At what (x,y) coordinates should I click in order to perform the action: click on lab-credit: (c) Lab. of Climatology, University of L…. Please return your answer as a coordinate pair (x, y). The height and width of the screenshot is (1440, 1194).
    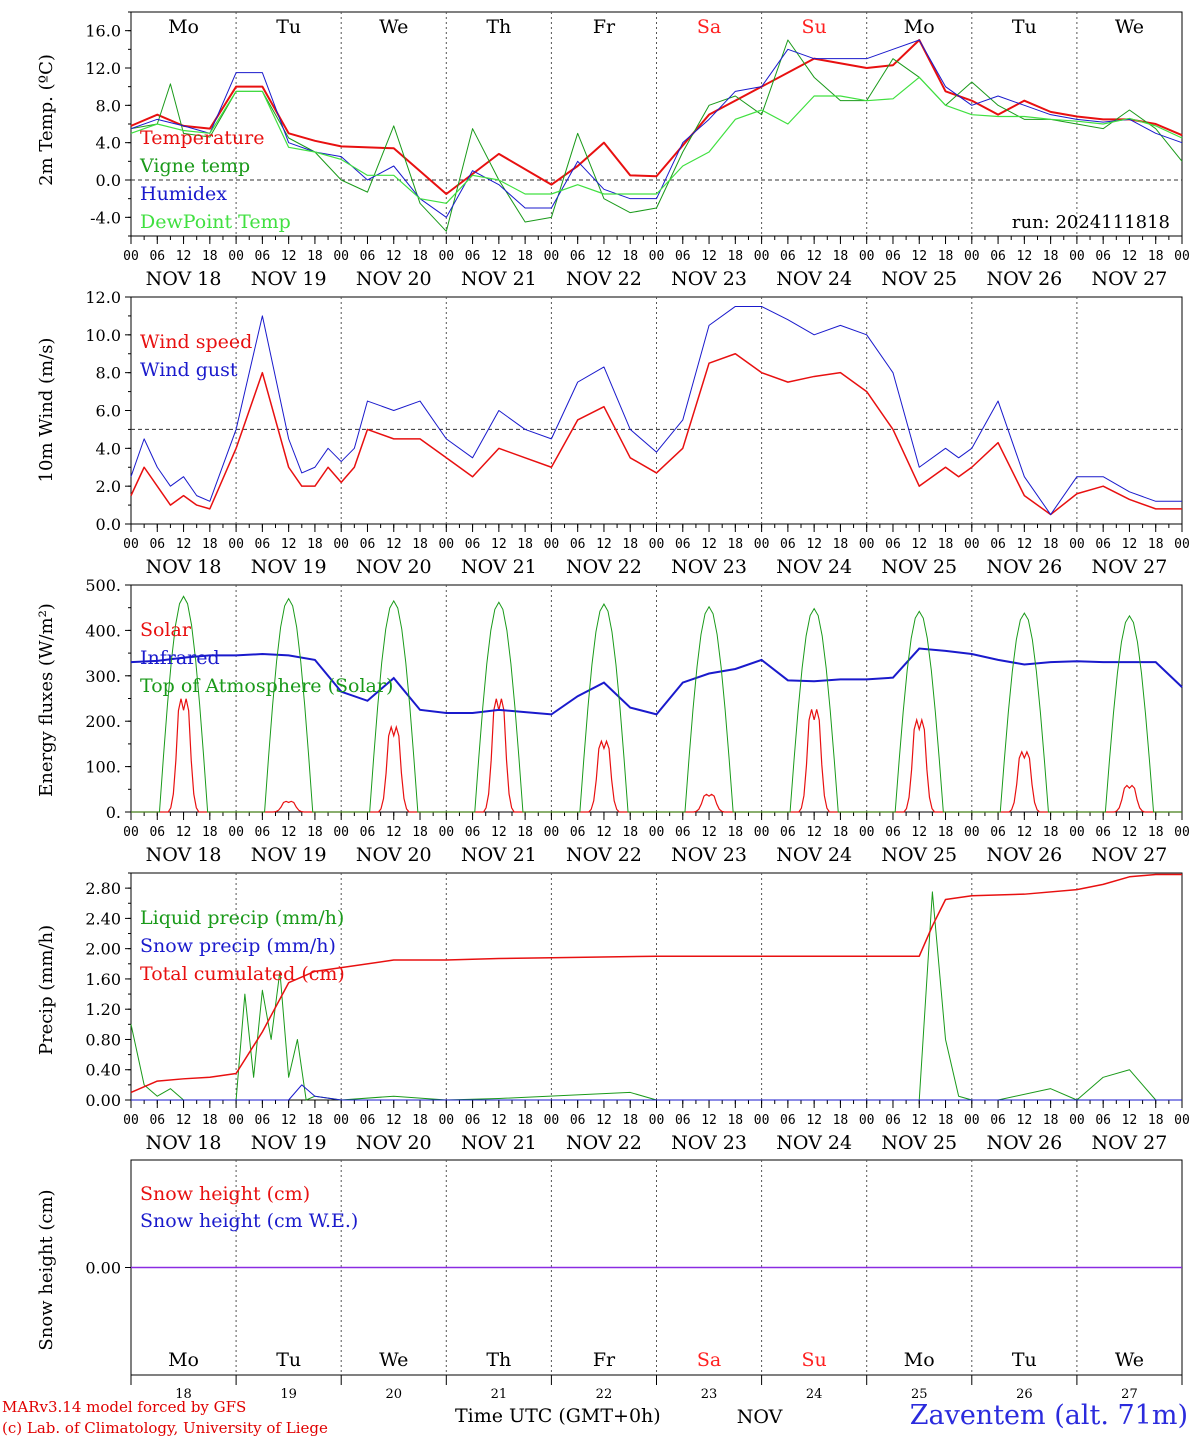
    Looking at the image, I should click on (165, 1428).